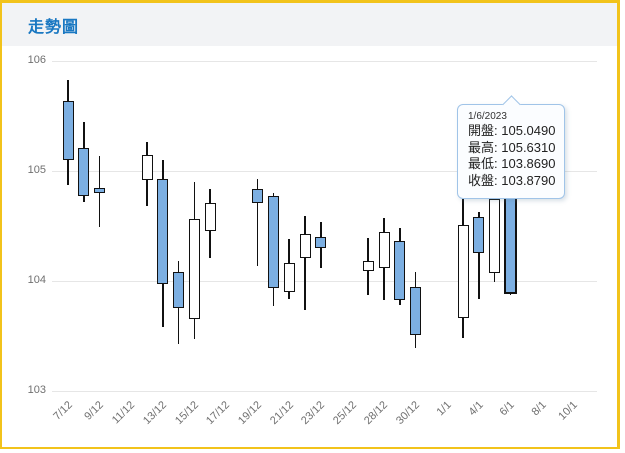 The height and width of the screenshot is (453, 625). Describe the element at coordinates (568, 411) in the screenshot. I see `x-tick-label: 10/1` at that location.